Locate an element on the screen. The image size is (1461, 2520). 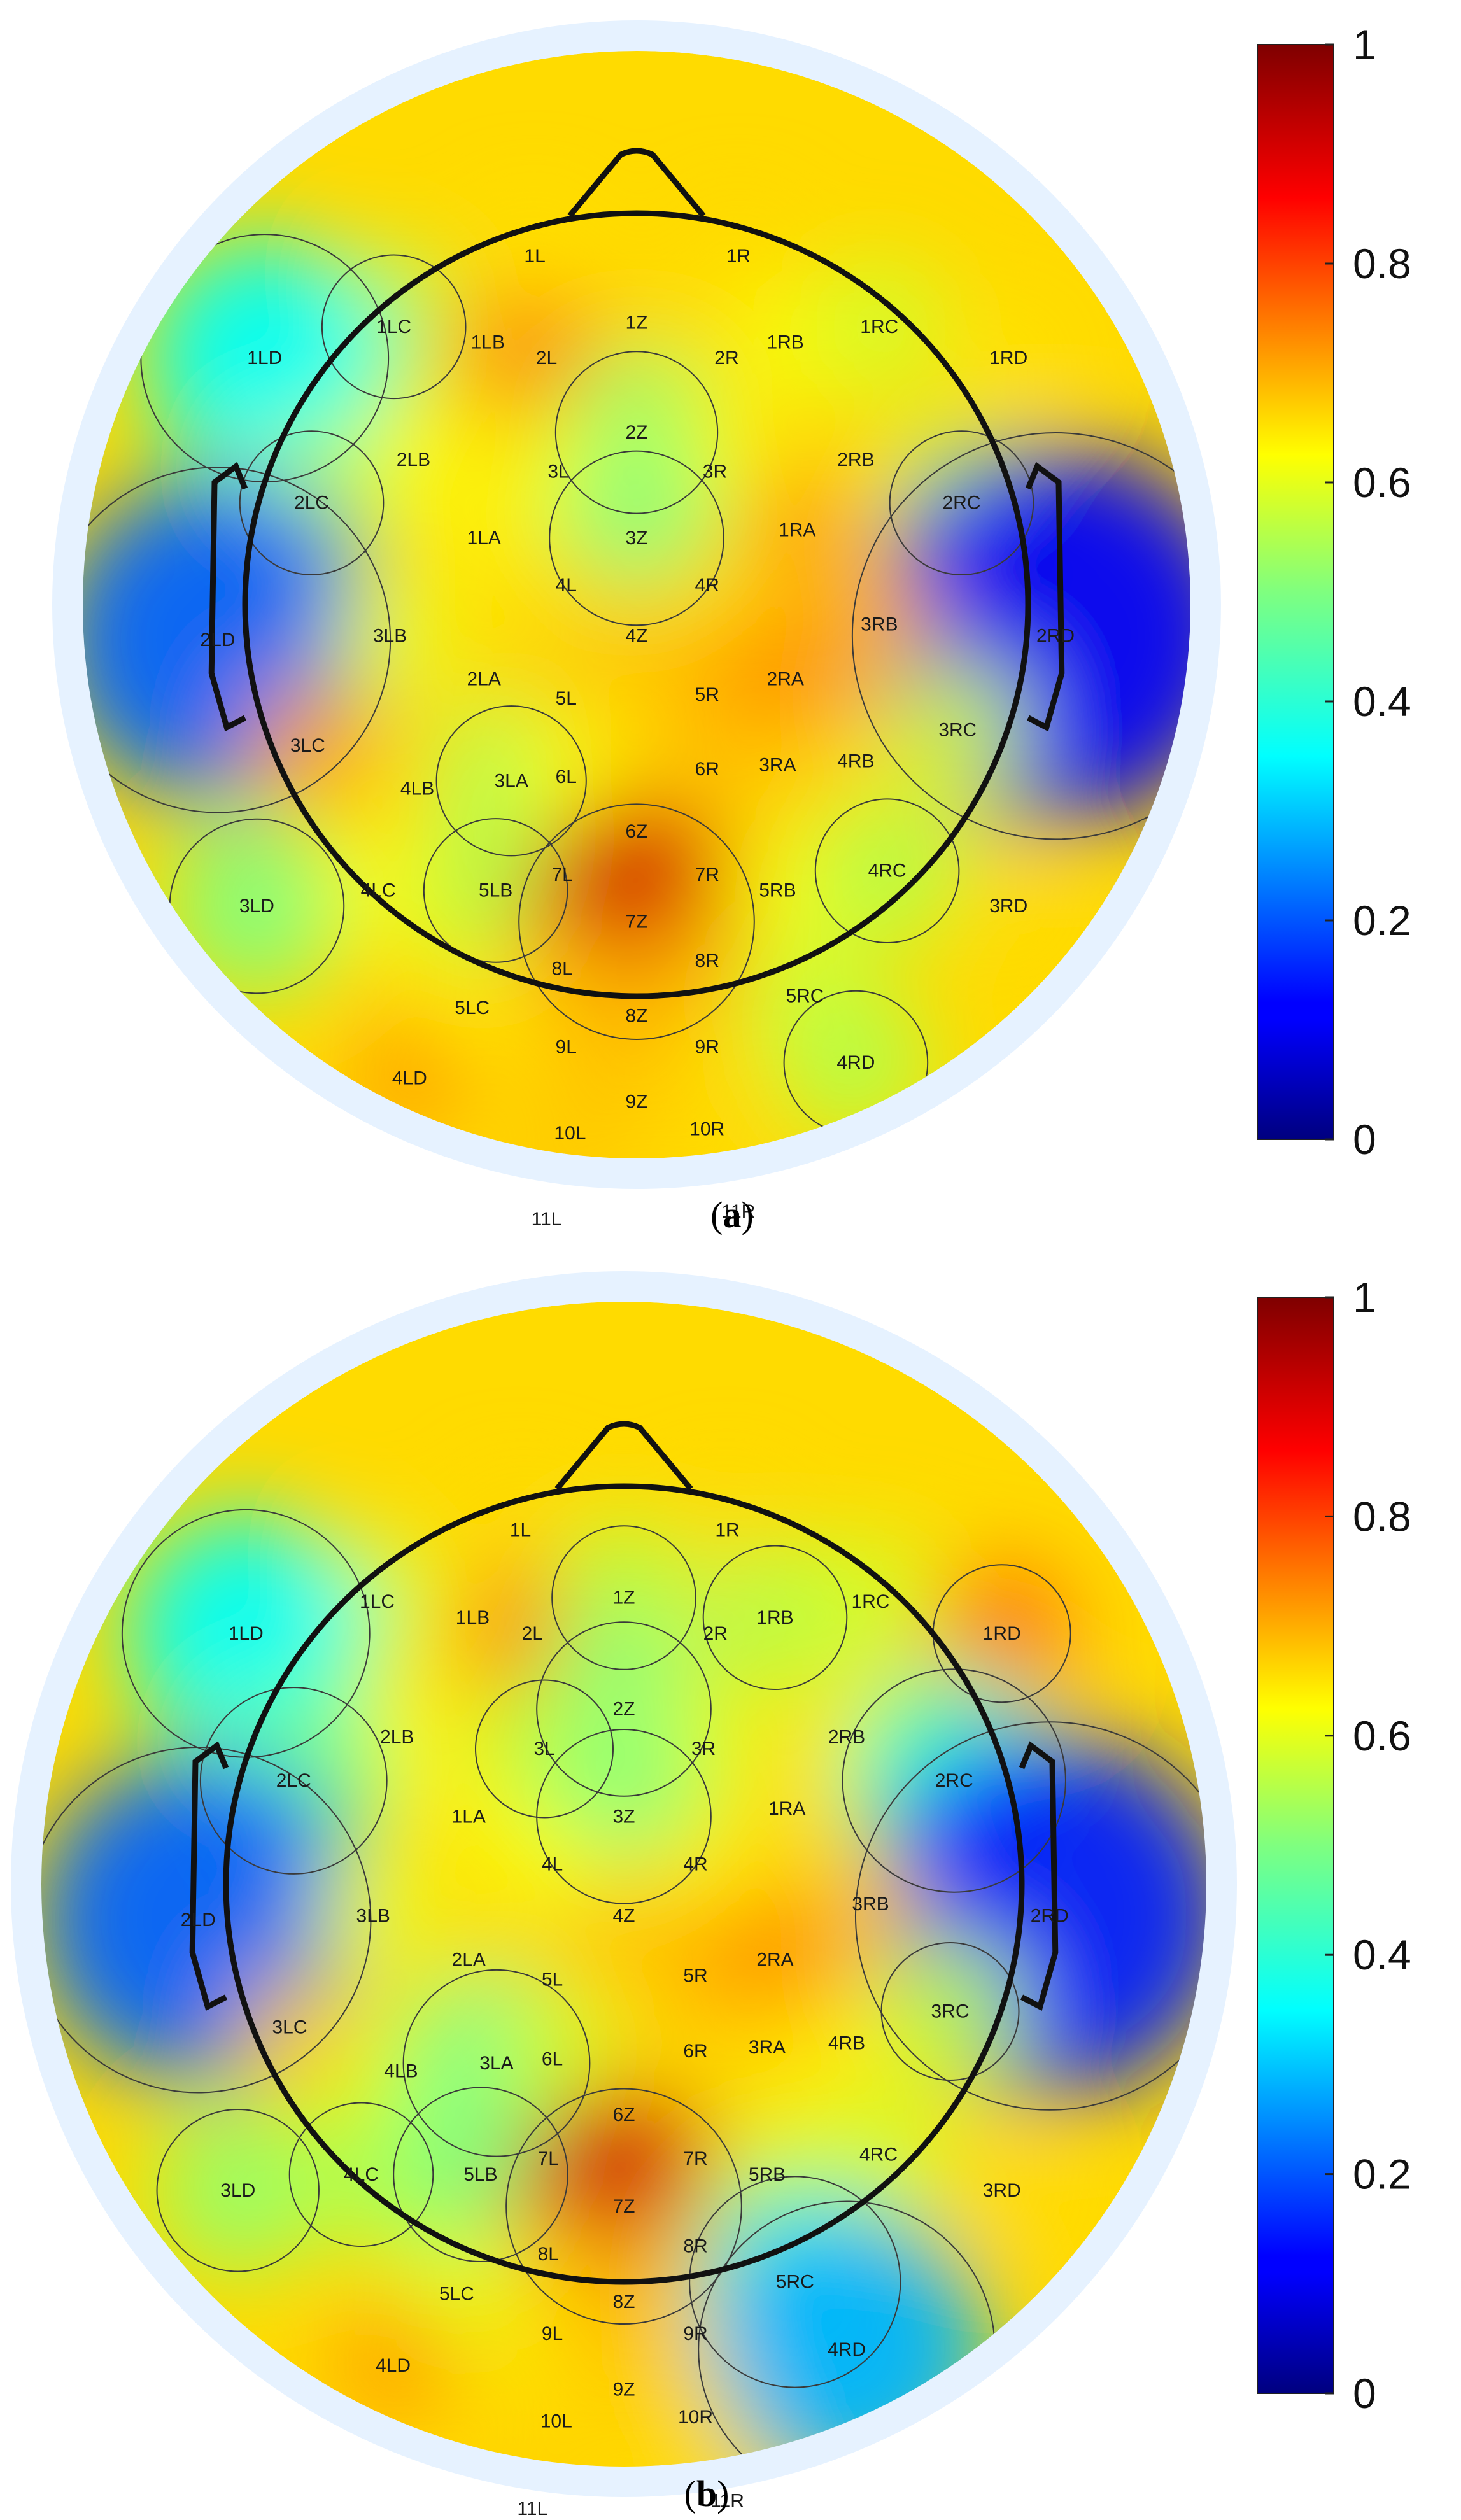
value-blob-3RB is located at coordinates (879, 624).